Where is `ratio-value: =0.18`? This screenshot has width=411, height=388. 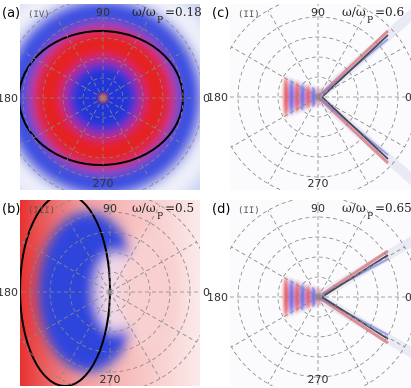
ratio-value: =0.18 is located at coordinates (183, 12).